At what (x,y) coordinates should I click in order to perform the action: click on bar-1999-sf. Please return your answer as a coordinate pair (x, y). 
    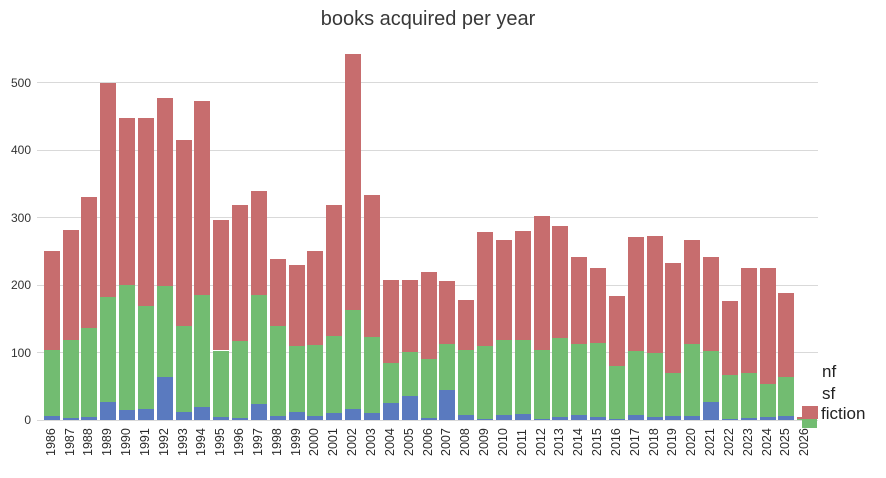
    Looking at the image, I should click on (296, 379).